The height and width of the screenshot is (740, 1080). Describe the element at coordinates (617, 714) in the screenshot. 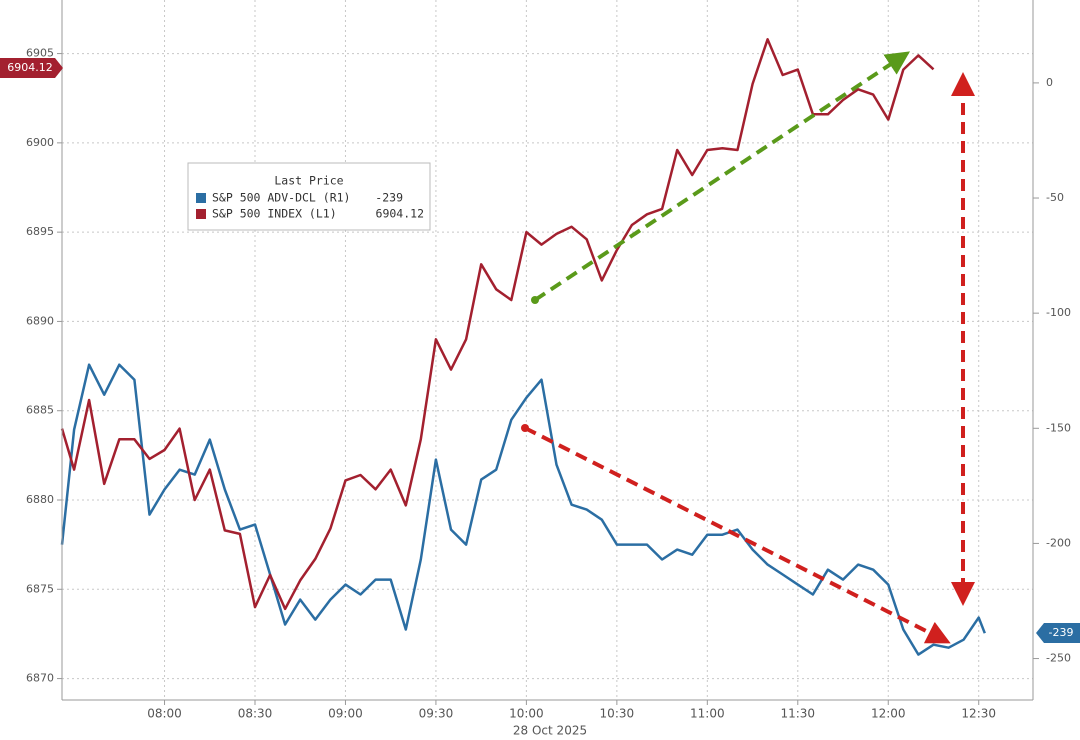

I see `x-tick-label: 10:30` at that location.